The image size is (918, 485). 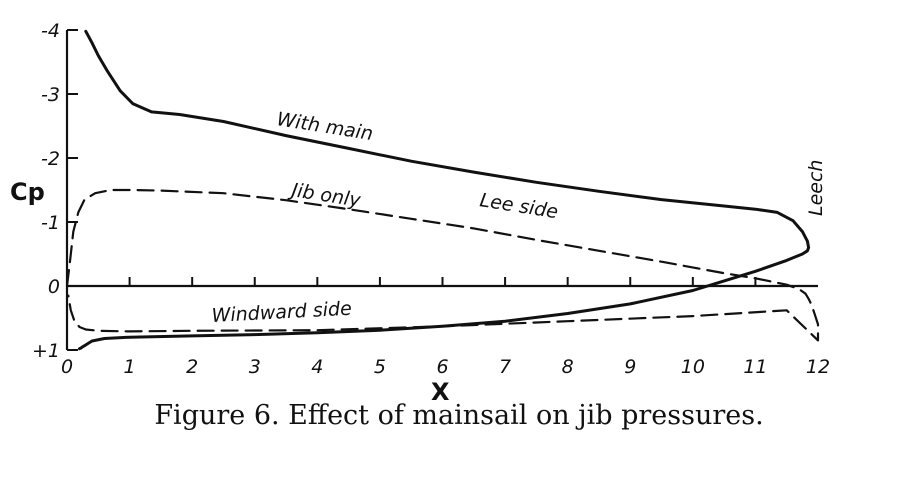 I want to click on x-tick-label-4: 4, so click(x=317, y=367).